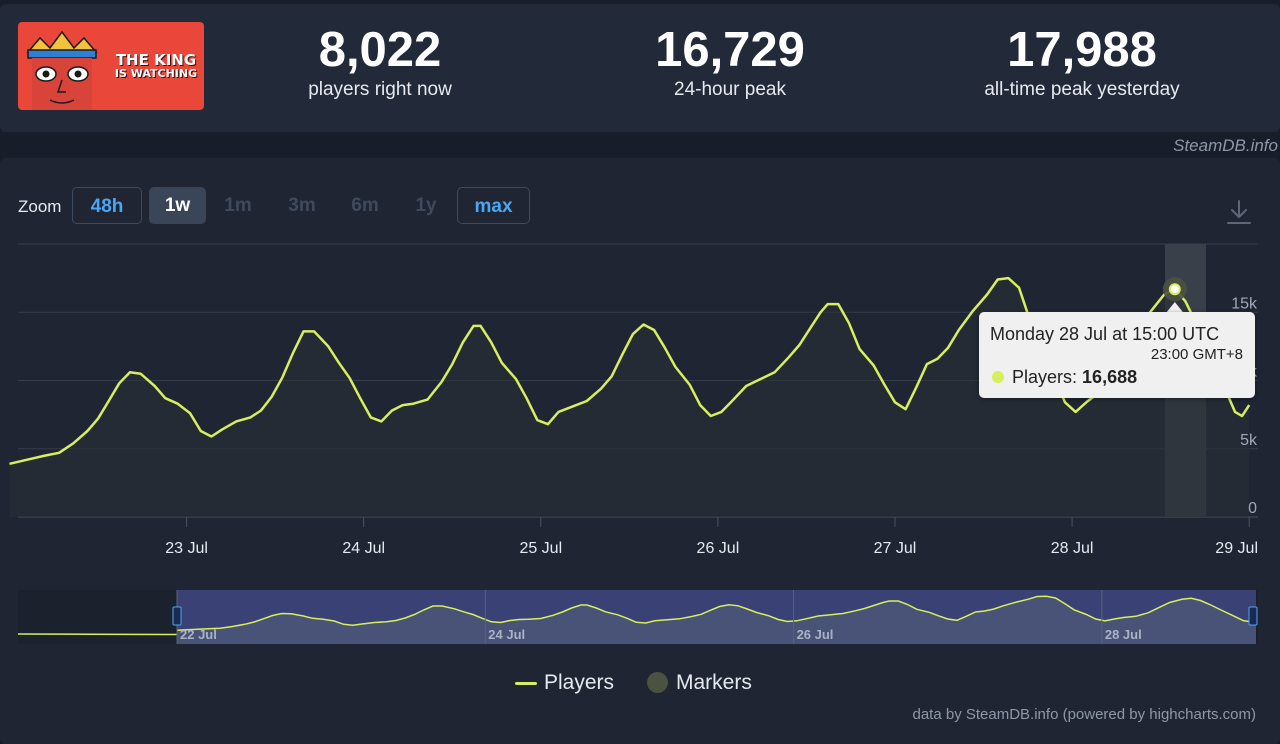  Describe the element at coordinates (238, 205) in the screenshot. I see `zoom-1m-button: 1m` at that location.